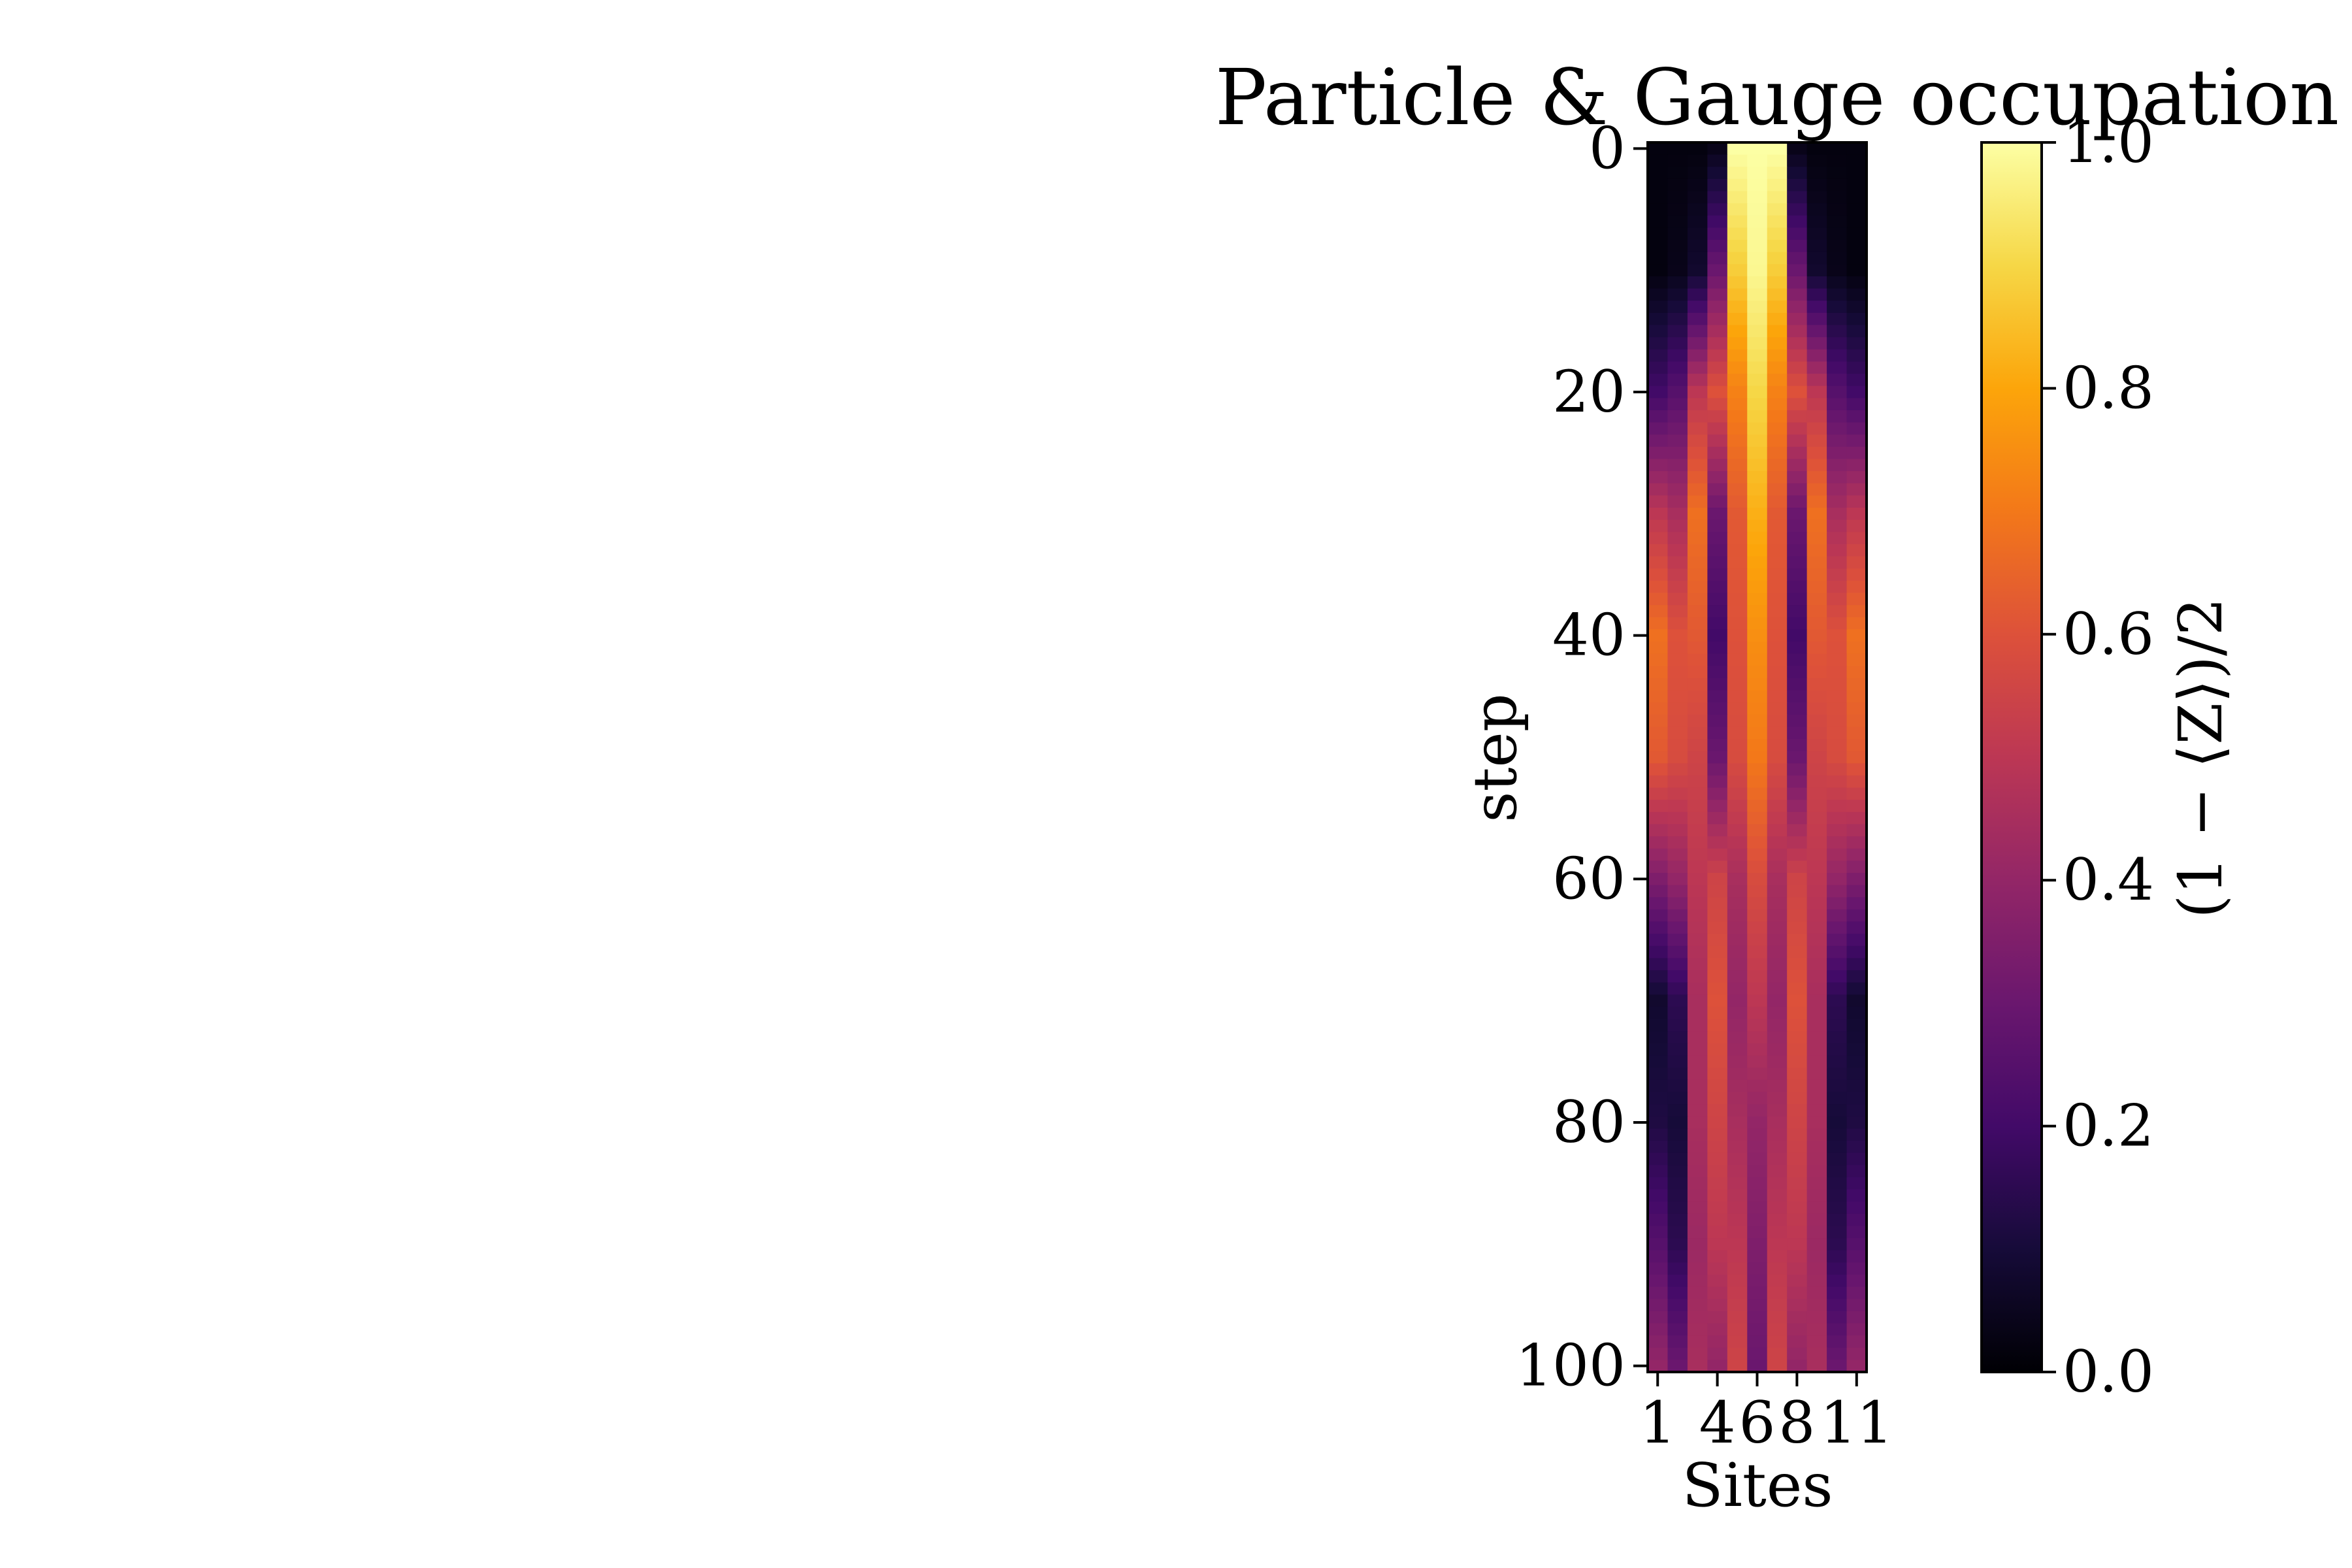 The image size is (2352, 1568). What do you see at coordinates (2108, 1371) in the screenshot?
I see `colorbar-tick-label: 0.0` at bounding box center [2108, 1371].